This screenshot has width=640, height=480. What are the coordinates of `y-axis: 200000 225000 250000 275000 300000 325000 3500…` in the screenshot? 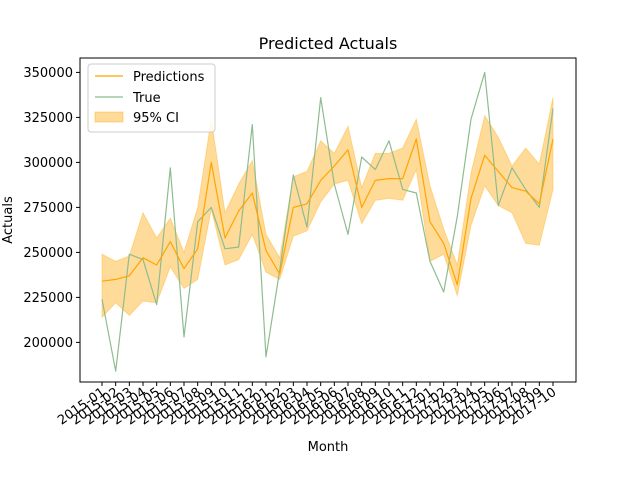 It's located at (51, 208).